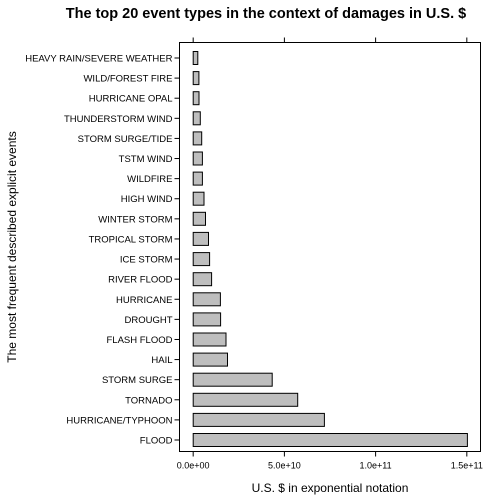 This screenshot has width=504, height=504. Describe the element at coordinates (148, 320) in the screenshot. I see `category-label: DROUGHT` at that location.